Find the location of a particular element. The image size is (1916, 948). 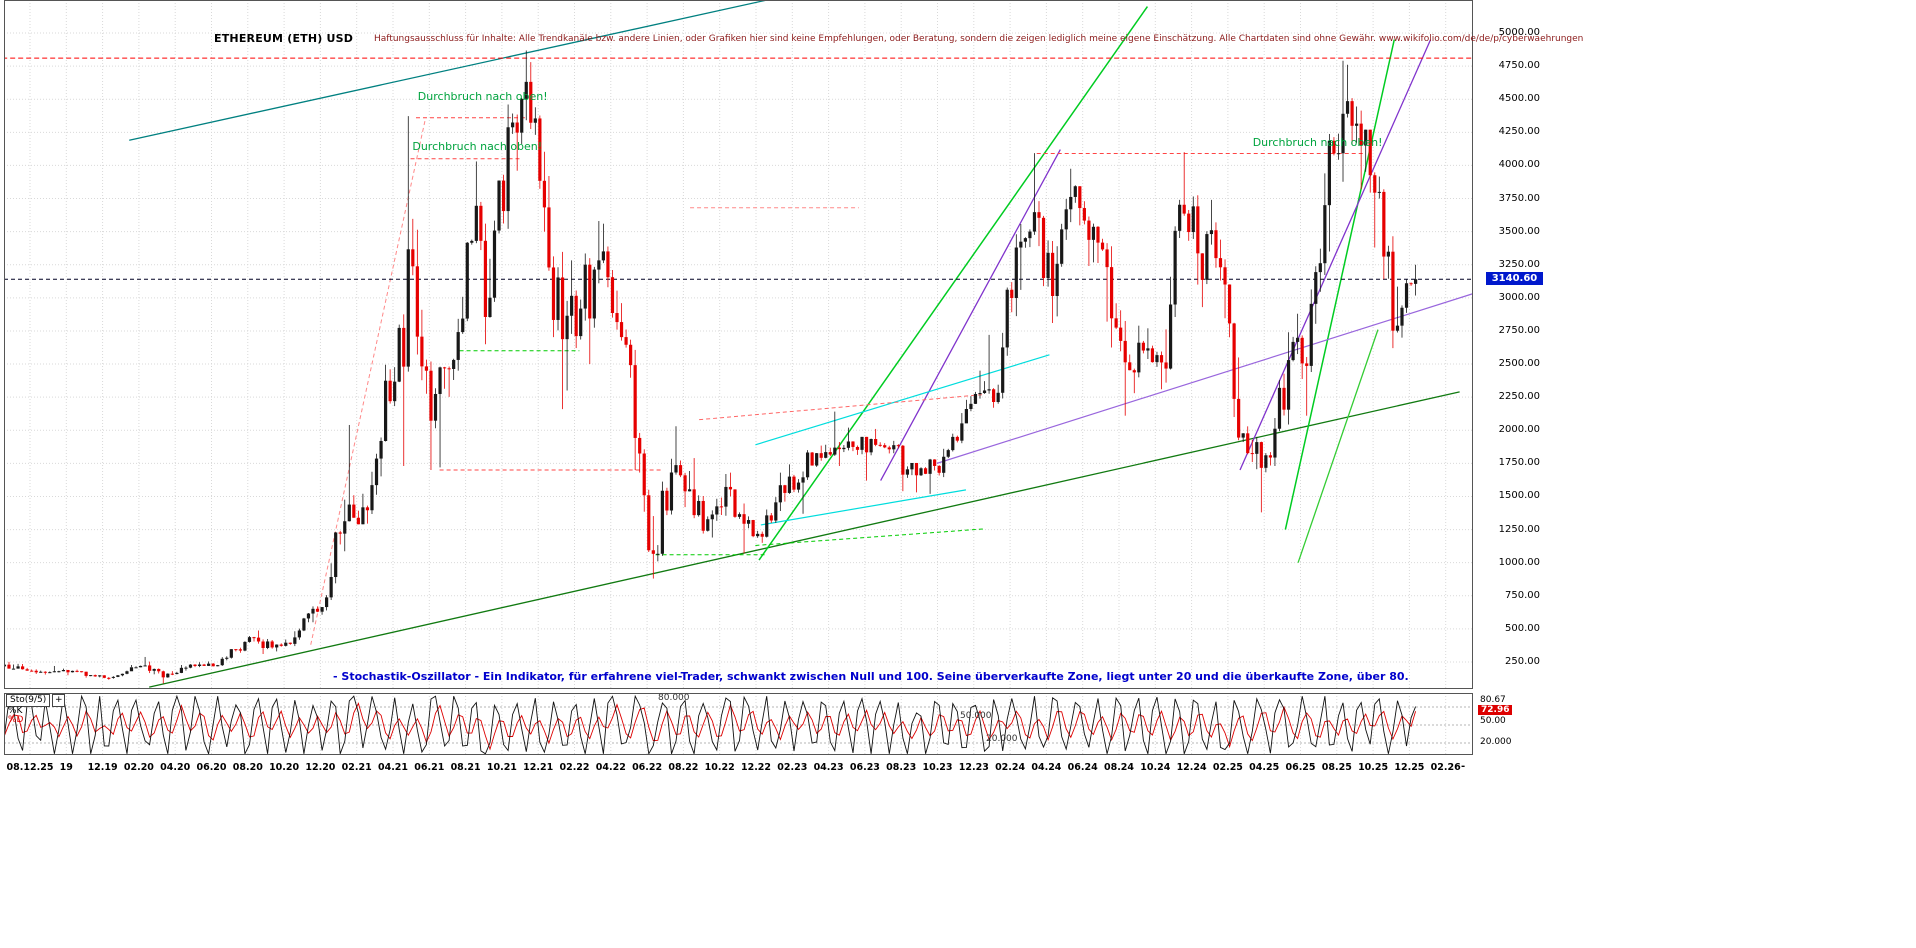

oscillator-level-50-label: 50.000 is located at coordinates (976, 716).